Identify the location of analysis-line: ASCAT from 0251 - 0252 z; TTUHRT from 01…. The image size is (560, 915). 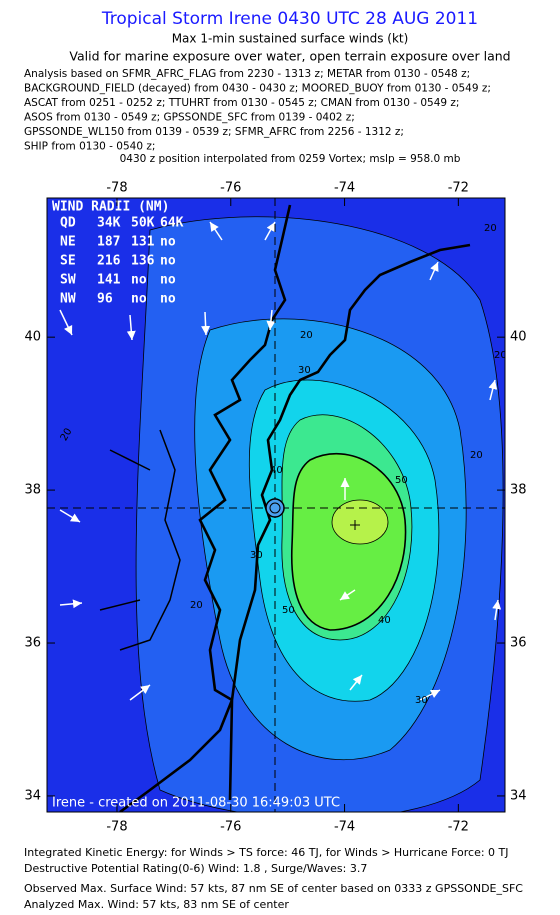
(241, 103).